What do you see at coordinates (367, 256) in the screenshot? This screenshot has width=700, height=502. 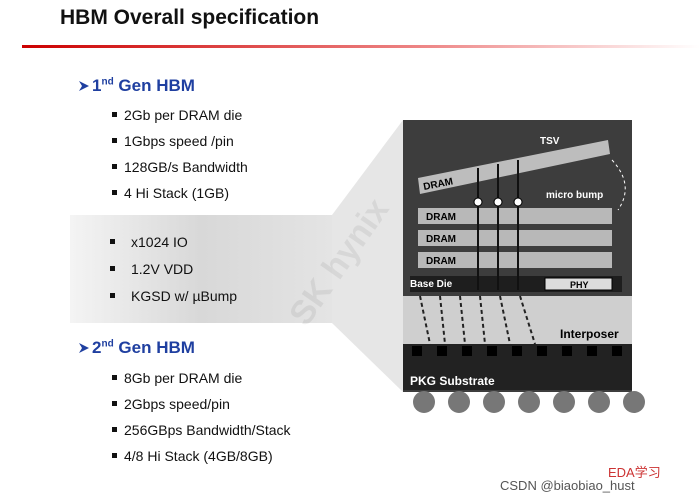 I see `zoom-fan` at bounding box center [367, 256].